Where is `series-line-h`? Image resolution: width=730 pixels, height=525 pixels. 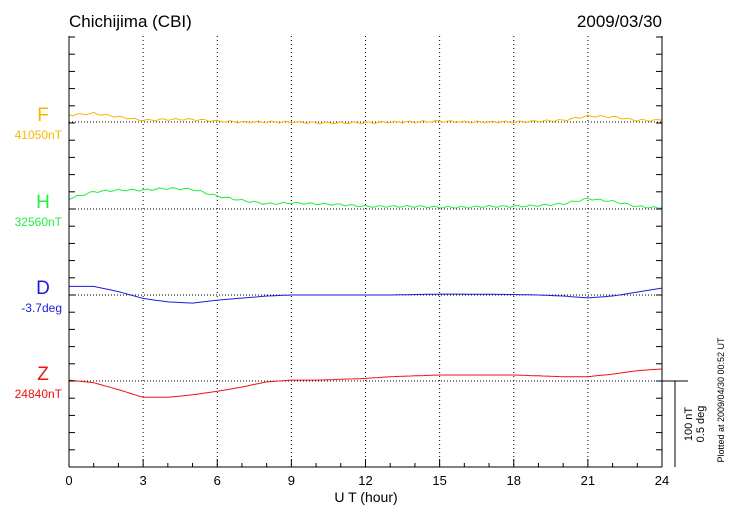 series-line-h is located at coordinates (365, 198).